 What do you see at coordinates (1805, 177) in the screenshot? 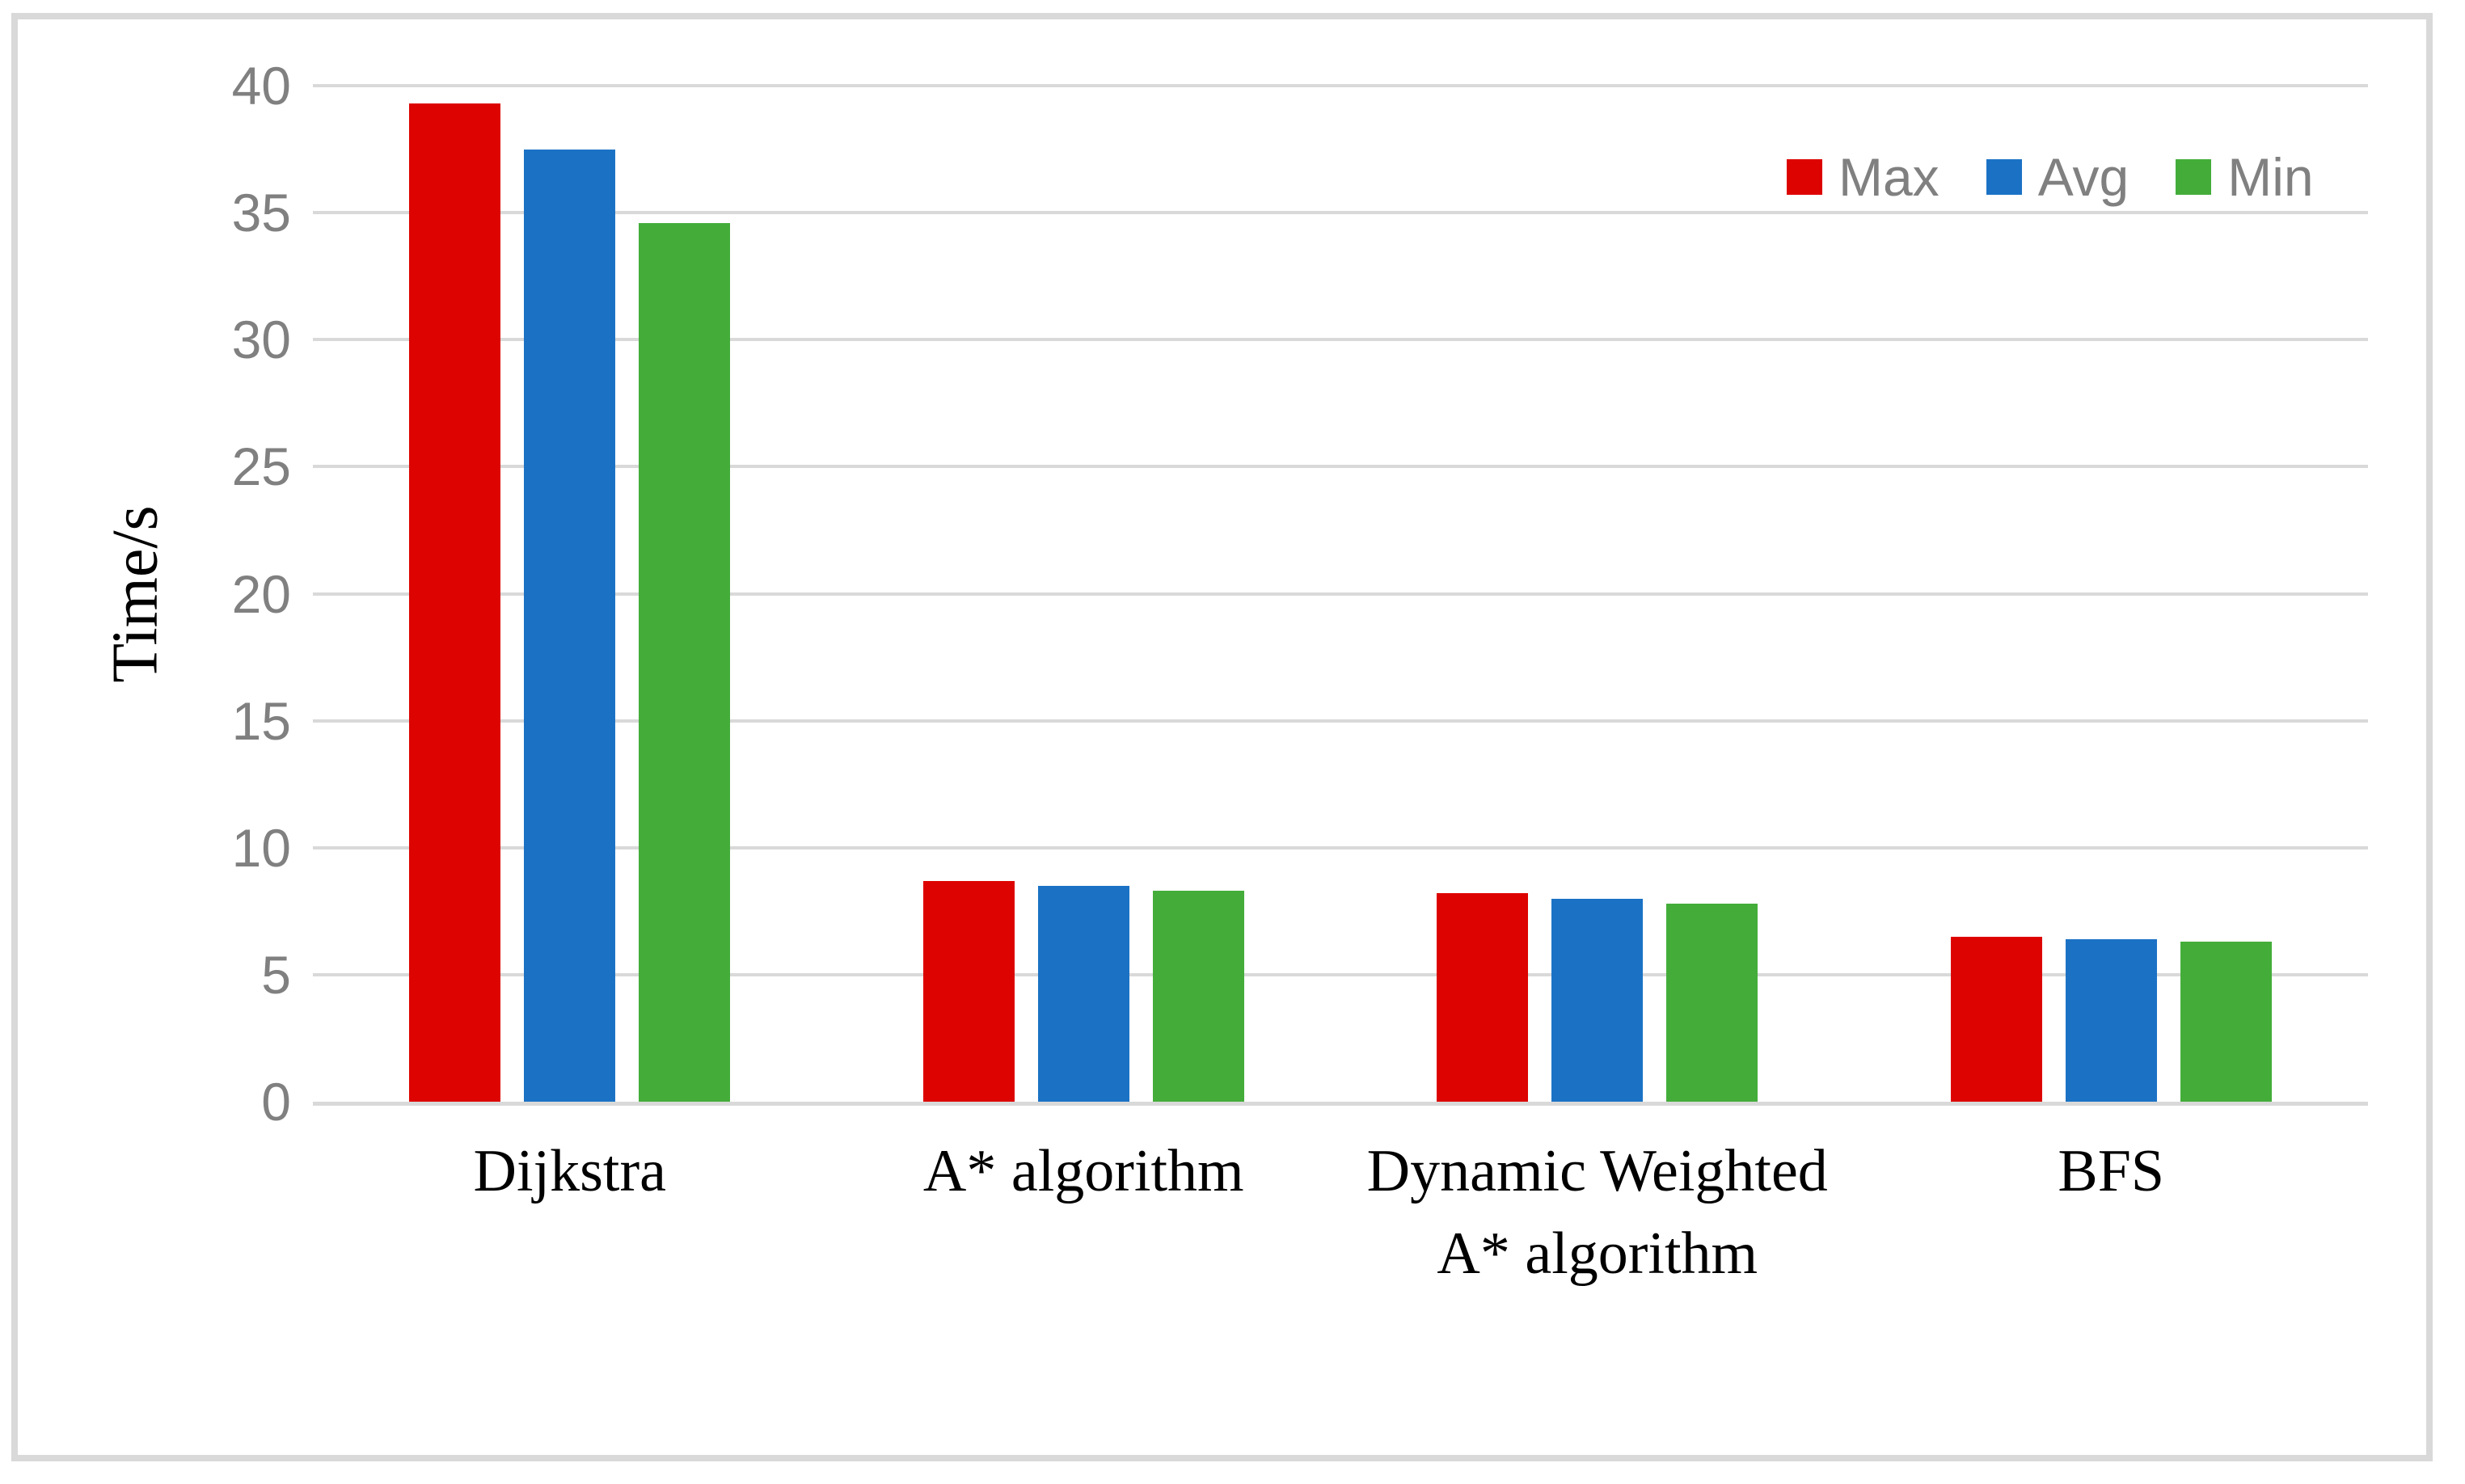
I see `legend-swatch-max` at bounding box center [1805, 177].